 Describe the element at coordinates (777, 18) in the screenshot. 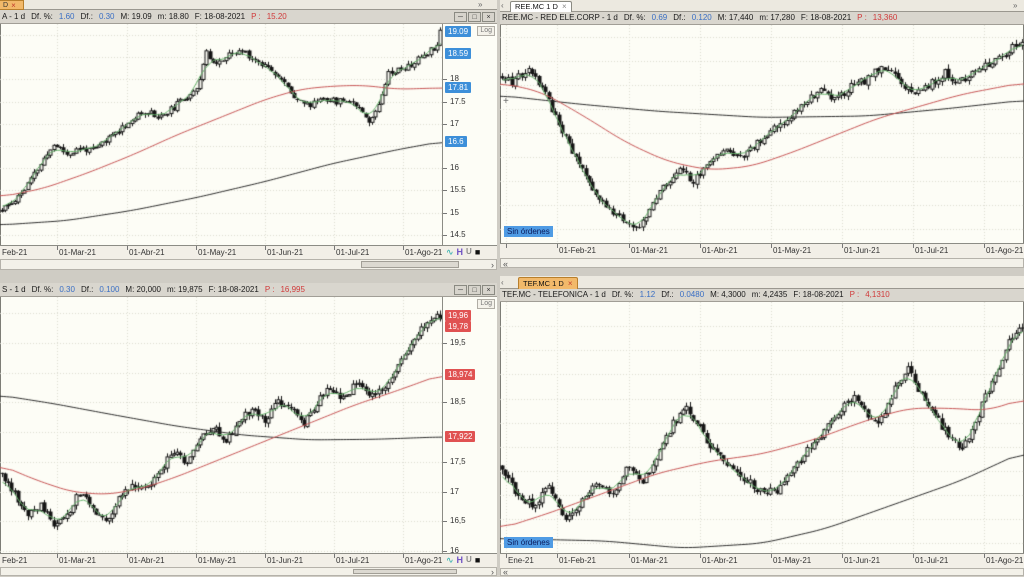

I see `header-segment: m: 17,280` at that location.